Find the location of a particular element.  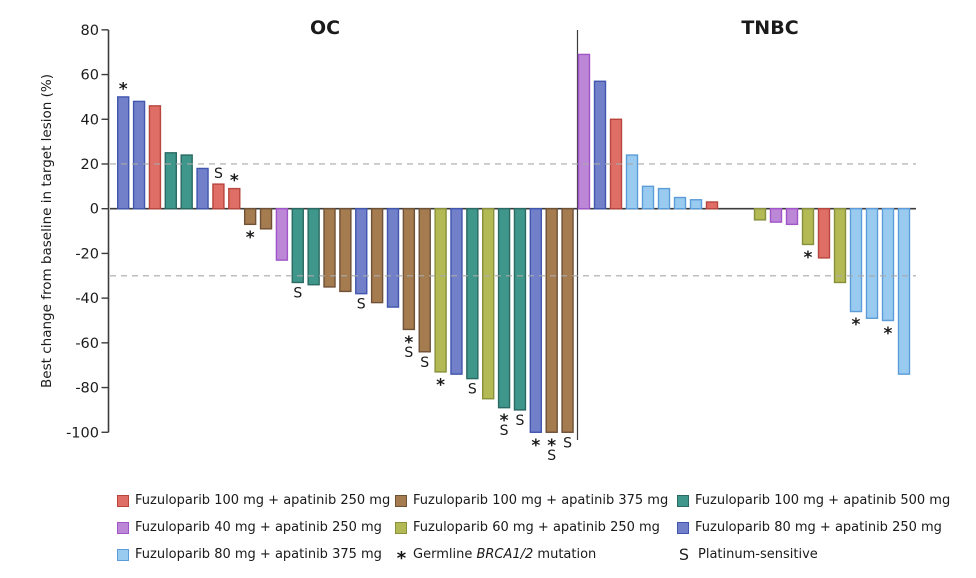

legend-swatch-fz100_ap250 is located at coordinates (123, 500).